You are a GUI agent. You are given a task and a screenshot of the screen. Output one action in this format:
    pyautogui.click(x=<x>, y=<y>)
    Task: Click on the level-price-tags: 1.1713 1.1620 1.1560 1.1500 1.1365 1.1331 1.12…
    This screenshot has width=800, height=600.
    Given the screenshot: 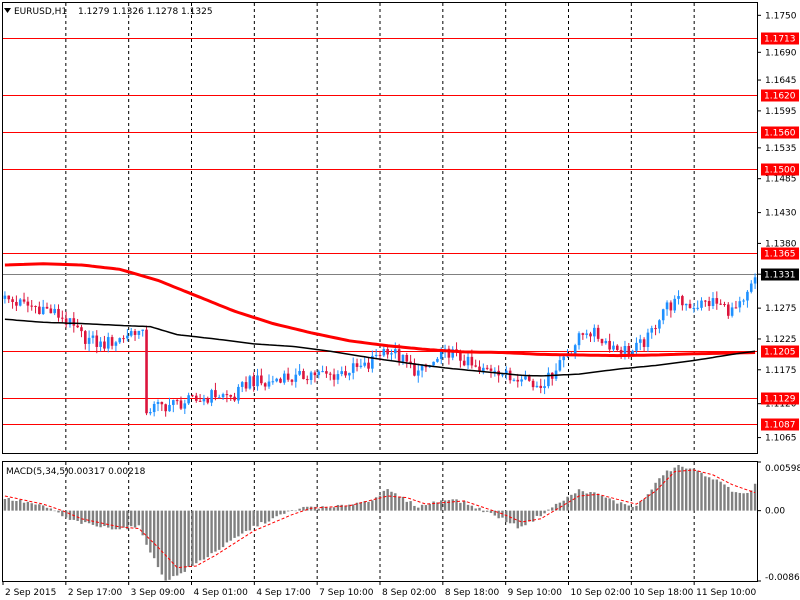 What is the action you would take?
    pyautogui.click(x=780, y=231)
    